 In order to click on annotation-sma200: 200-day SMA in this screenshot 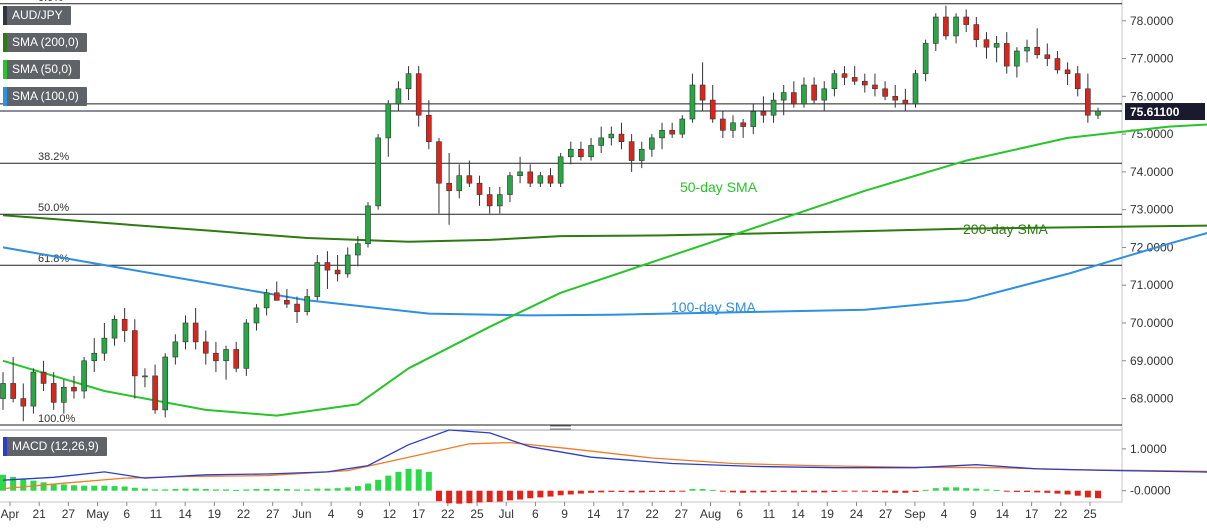, I will do `click(1005, 229)`.